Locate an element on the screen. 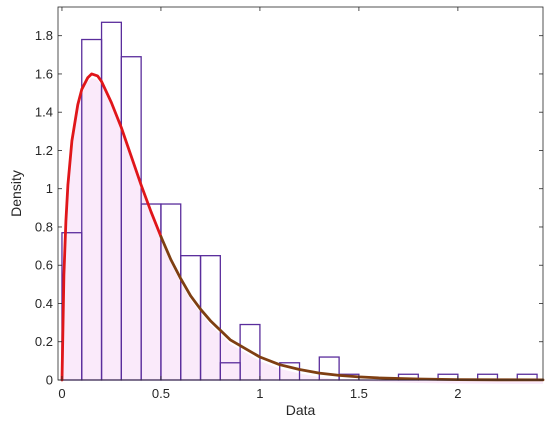  y-tick-label: 0.2 is located at coordinates (44, 341).